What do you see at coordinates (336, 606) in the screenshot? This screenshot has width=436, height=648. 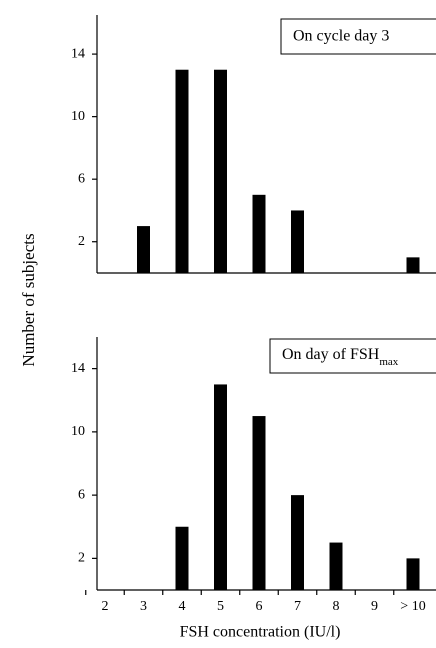 I see `x-tick-label: 8` at bounding box center [336, 606].